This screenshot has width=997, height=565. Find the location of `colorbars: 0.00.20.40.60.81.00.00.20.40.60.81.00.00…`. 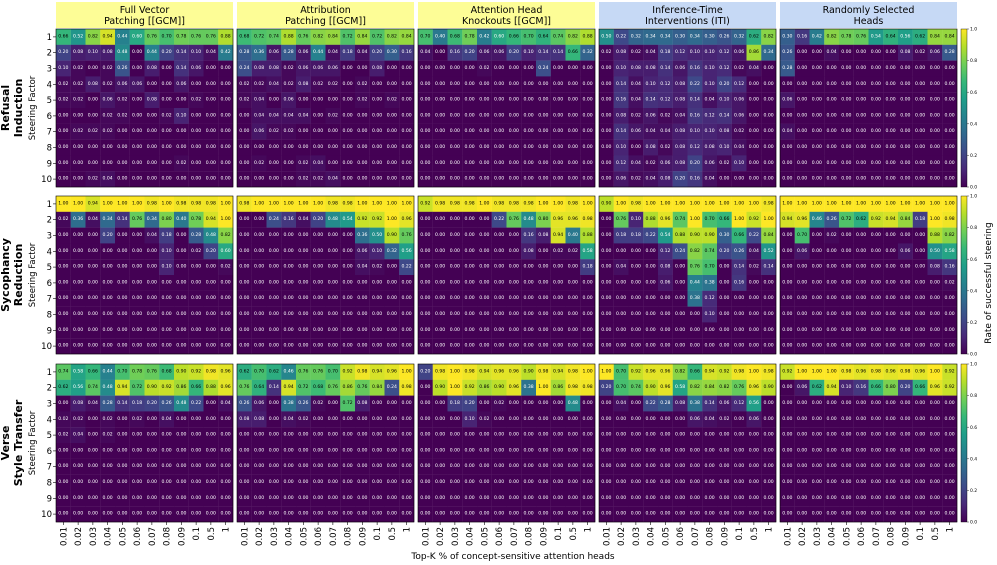

colorbars: 0.00.20.40.60.81.00.00.20.40.60.81.00.00… is located at coordinates (968, 276).